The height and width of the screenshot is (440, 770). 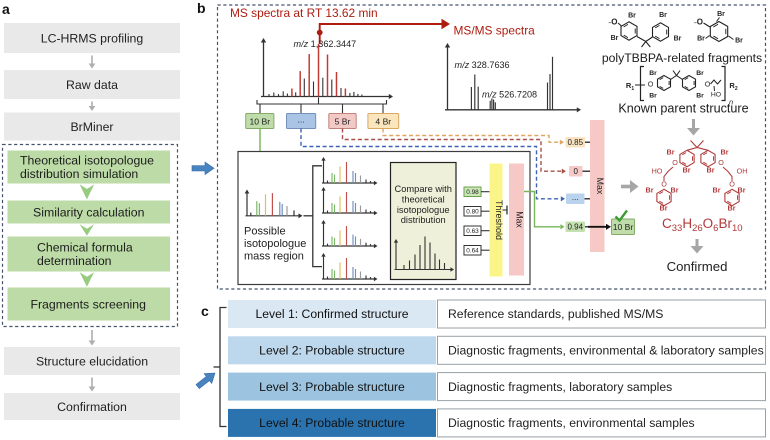 What do you see at coordinates (742, 171) in the screenshot?
I see `svg-text: OH` at bounding box center [742, 171].